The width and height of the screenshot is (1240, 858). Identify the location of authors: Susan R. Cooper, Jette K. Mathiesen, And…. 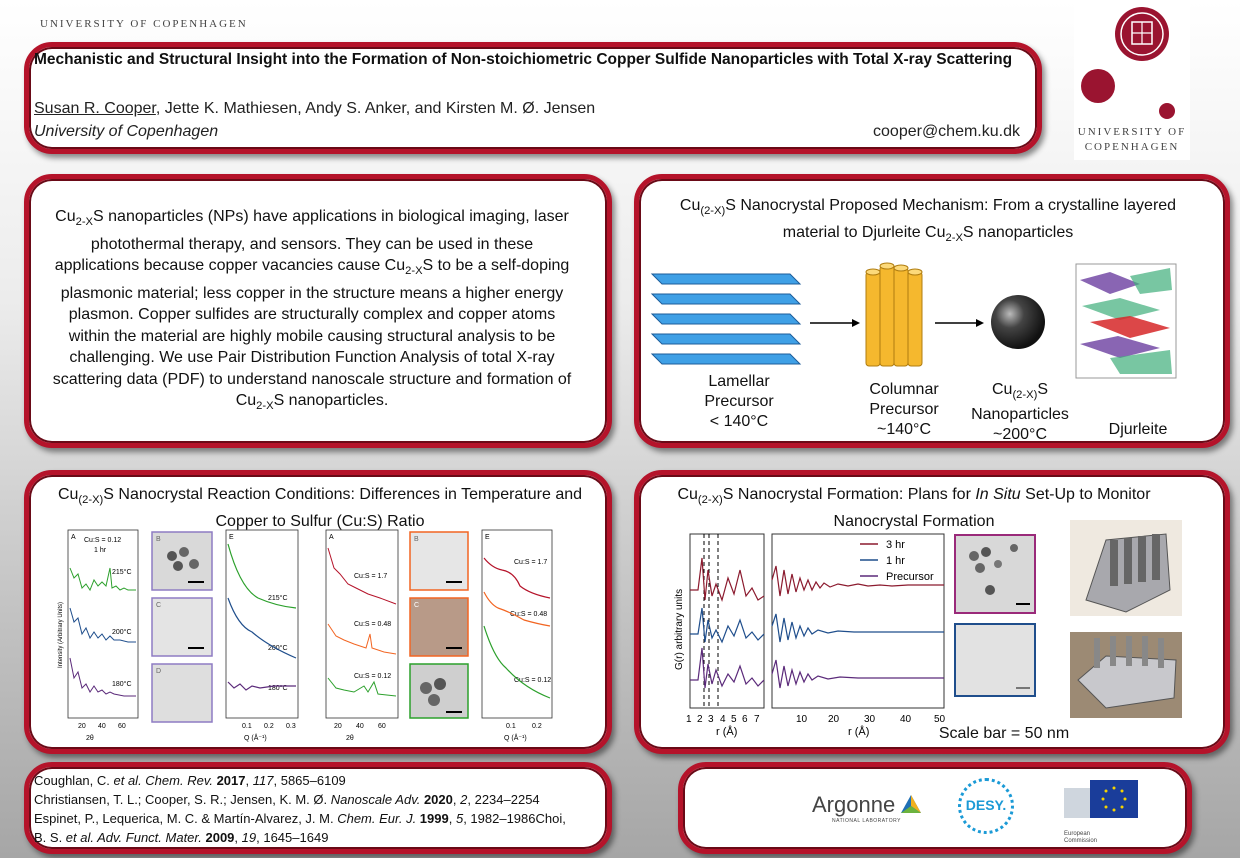
(314, 109).